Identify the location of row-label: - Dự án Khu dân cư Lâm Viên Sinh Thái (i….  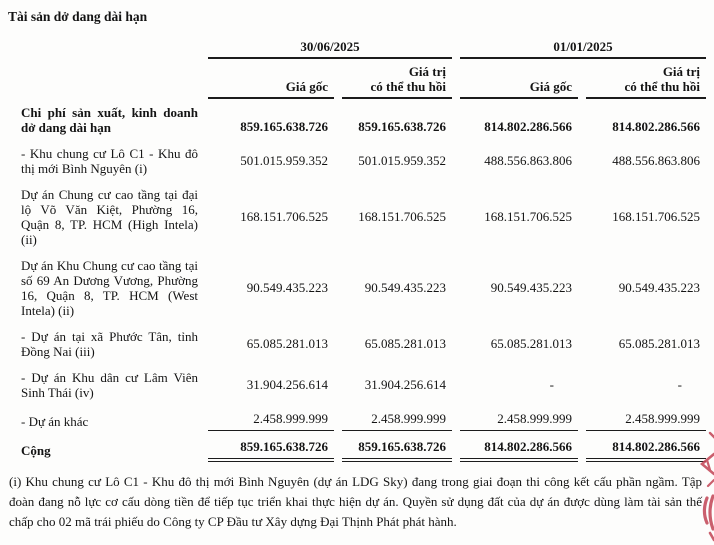
(109, 385).